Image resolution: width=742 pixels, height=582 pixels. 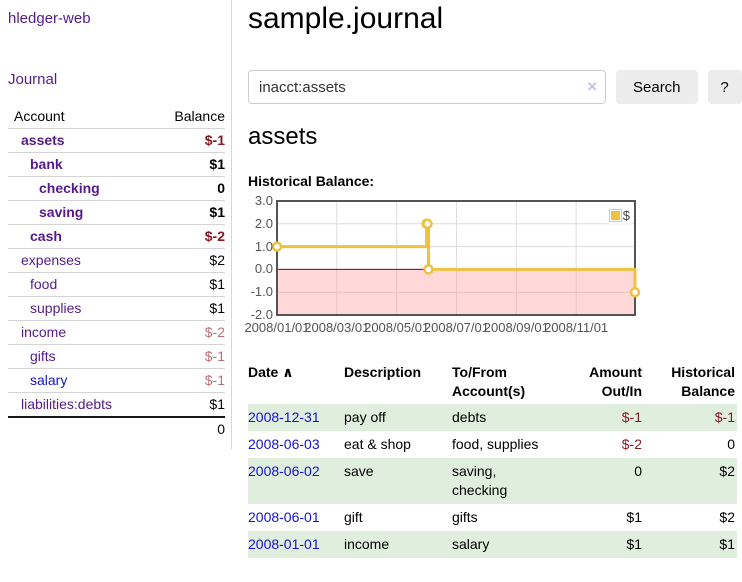 I want to click on transaction-date: 2008-01-01, so click(x=296, y=544).